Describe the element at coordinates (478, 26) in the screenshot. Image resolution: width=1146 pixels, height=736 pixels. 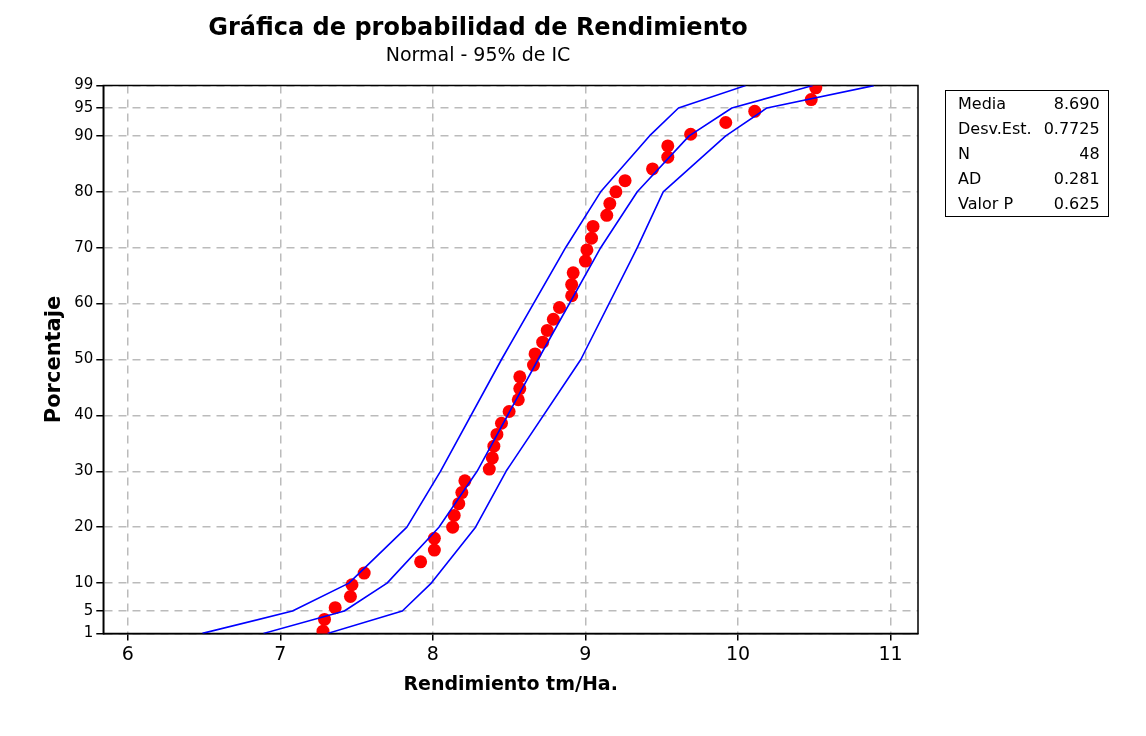
I see `chart-title: Gráfica de probabilidad de Rendimiento` at that location.